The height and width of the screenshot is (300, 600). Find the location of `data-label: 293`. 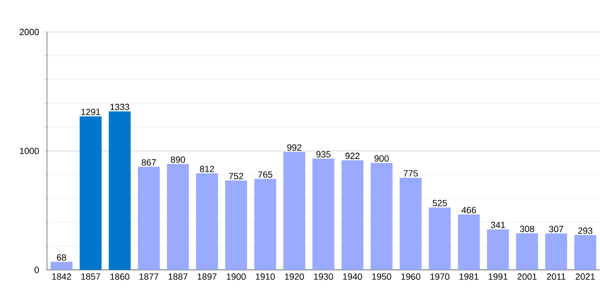

data-label: 293 is located at coordinates (585, 231).